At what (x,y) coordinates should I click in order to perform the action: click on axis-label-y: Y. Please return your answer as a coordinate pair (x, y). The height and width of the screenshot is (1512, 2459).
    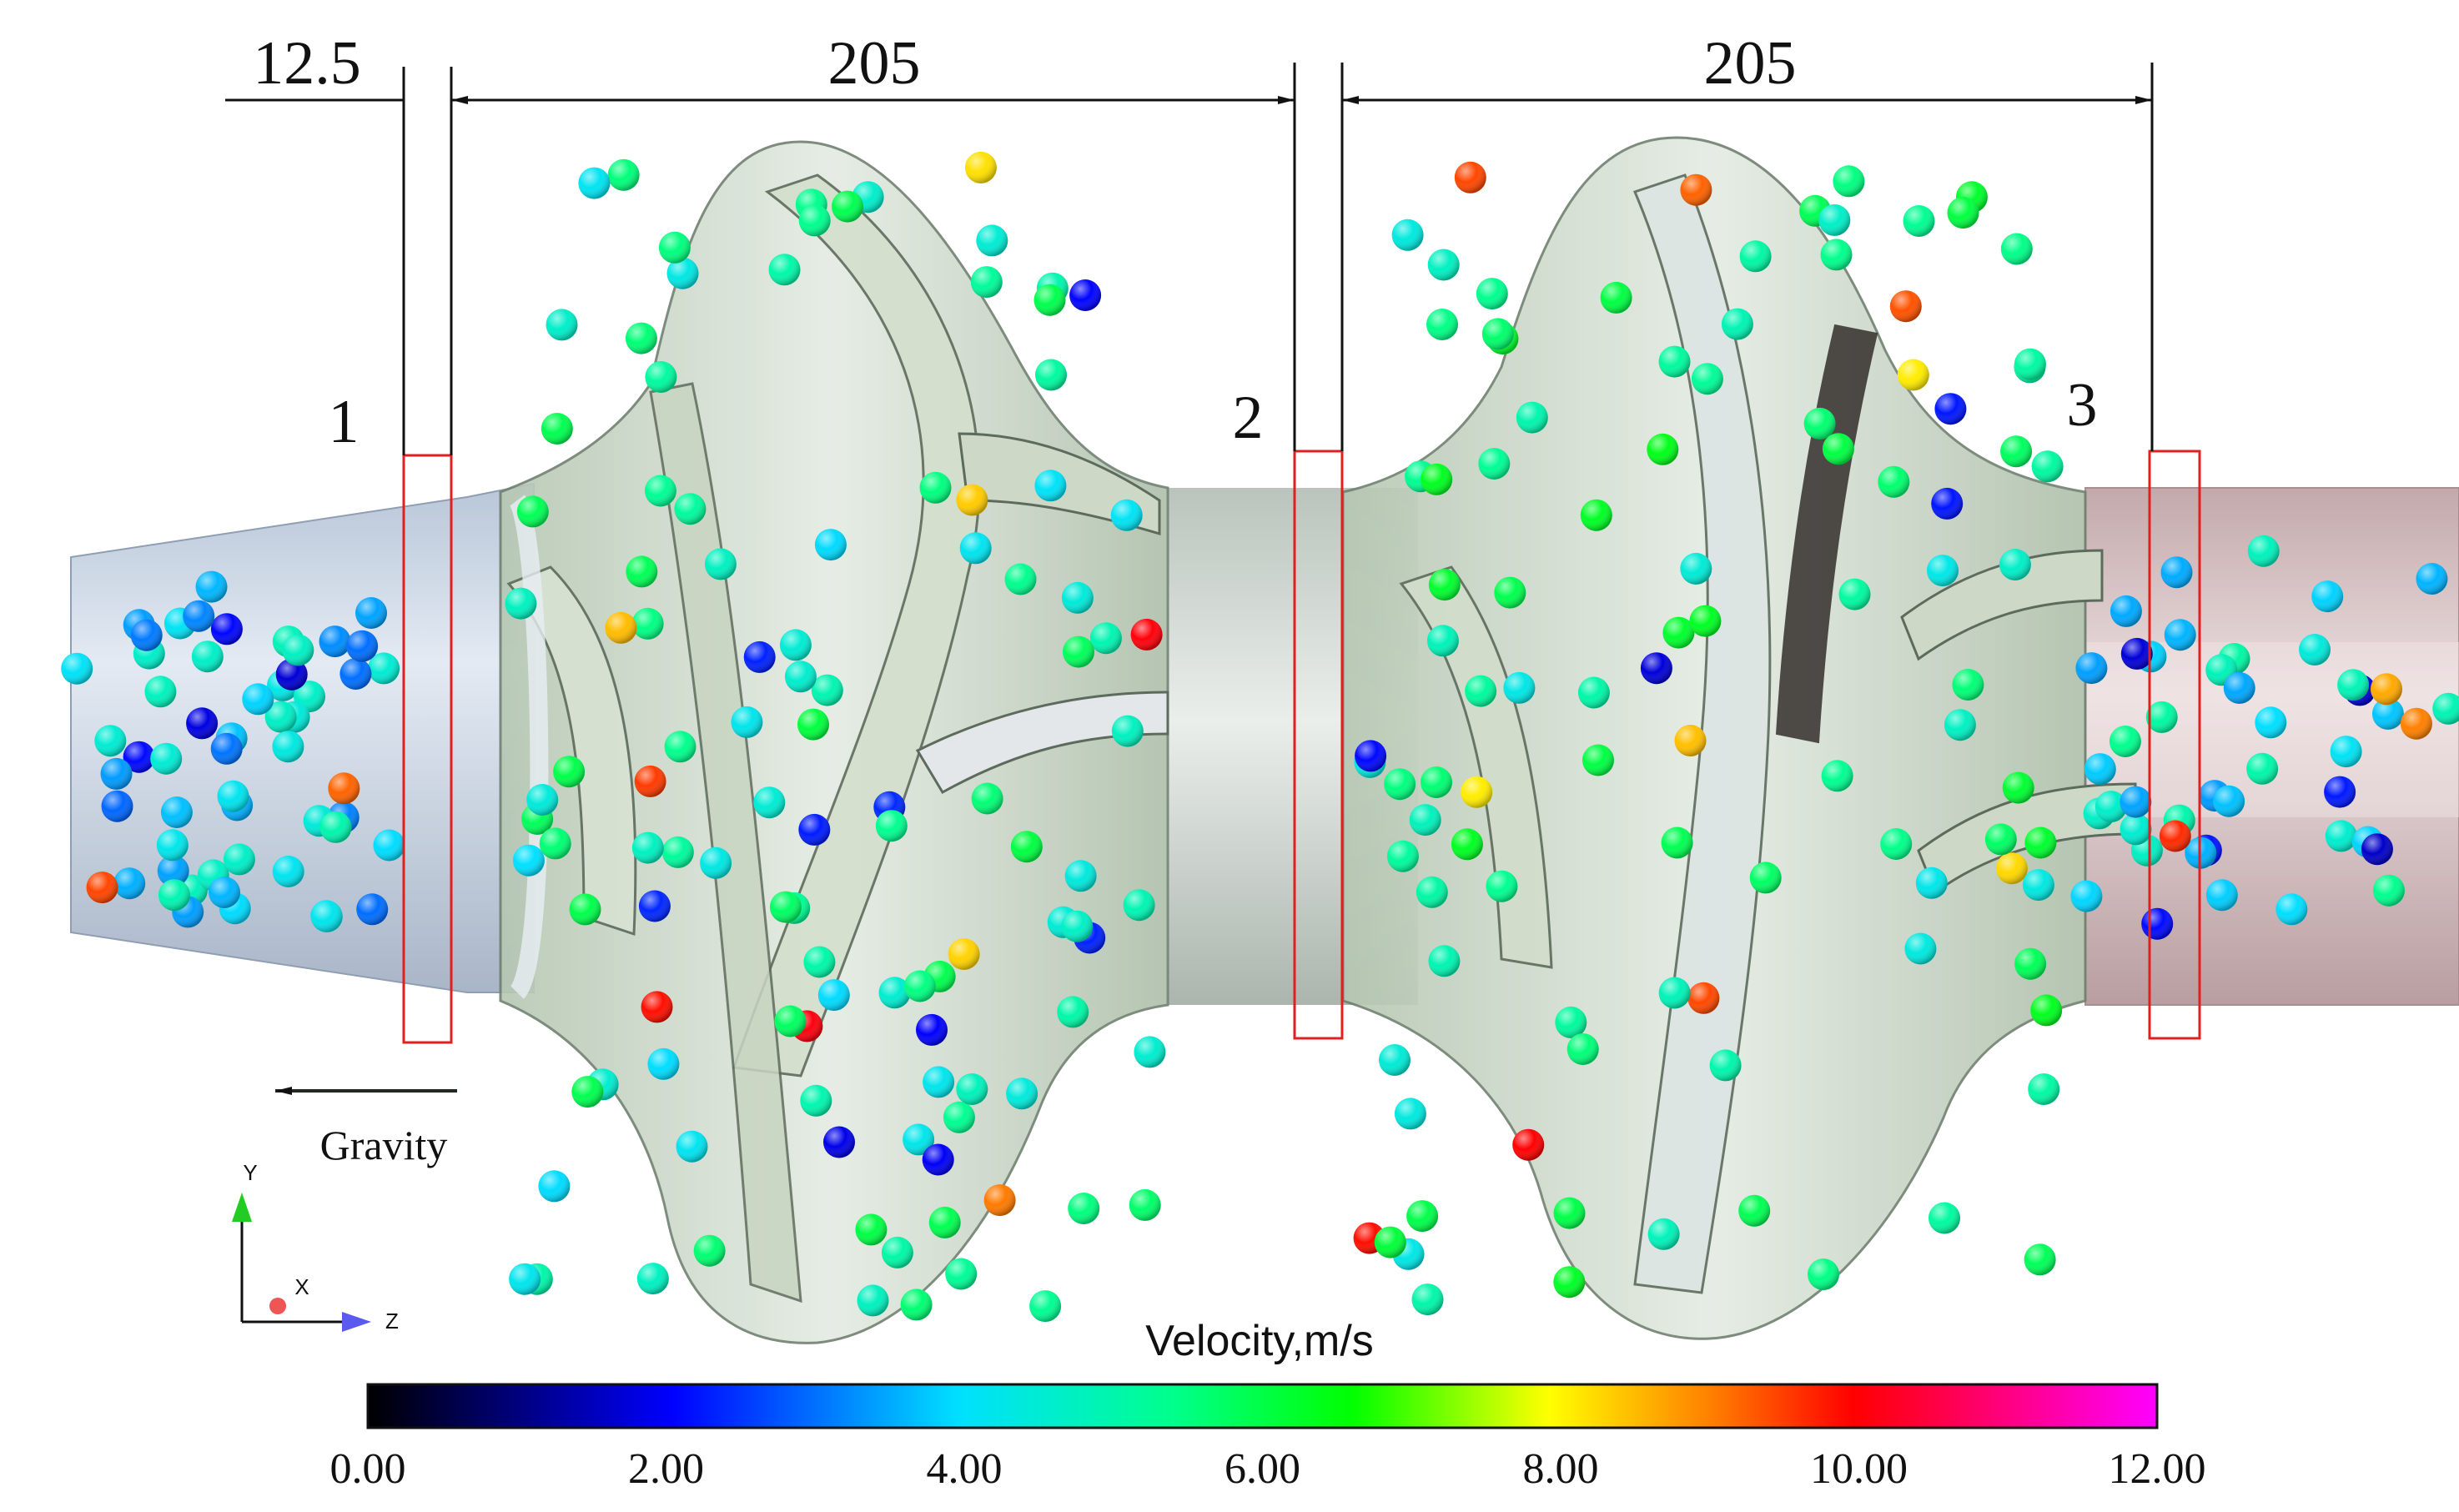
    Looking at the image, I should click on (250, 1172).